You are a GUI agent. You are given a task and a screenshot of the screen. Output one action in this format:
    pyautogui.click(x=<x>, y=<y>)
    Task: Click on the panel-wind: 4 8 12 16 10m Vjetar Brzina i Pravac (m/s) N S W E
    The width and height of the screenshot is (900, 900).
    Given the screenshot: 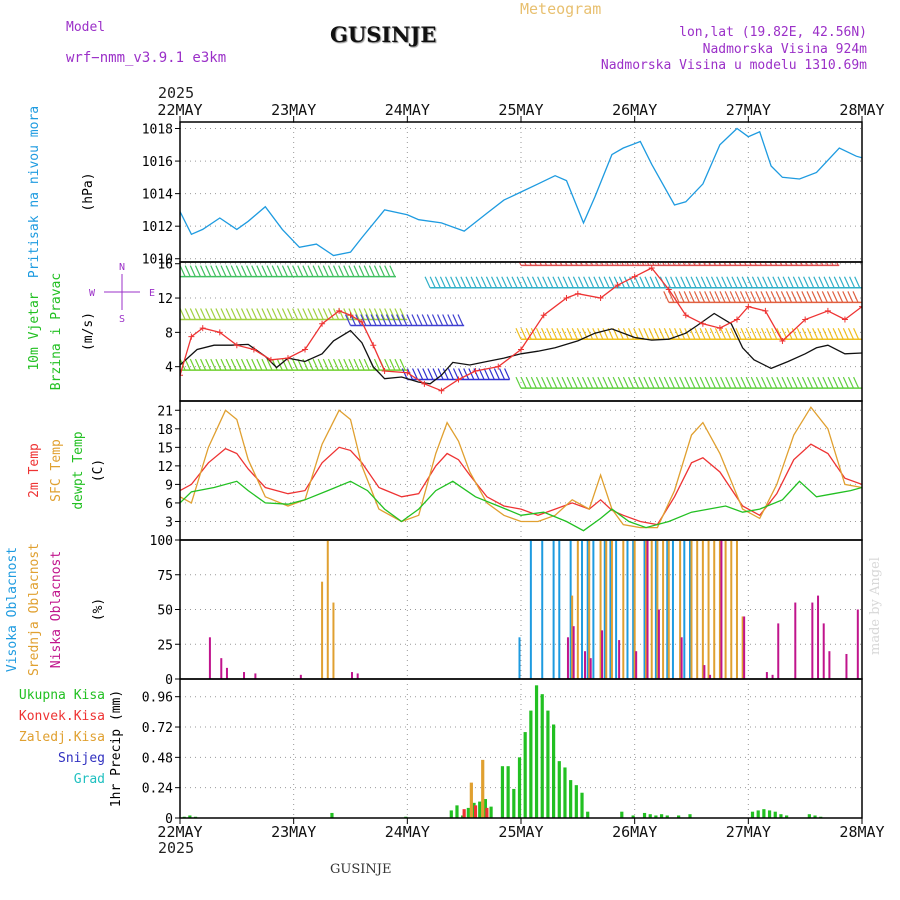 What is the action you would take?
    pyautogui.click(x=445, y=330)
    